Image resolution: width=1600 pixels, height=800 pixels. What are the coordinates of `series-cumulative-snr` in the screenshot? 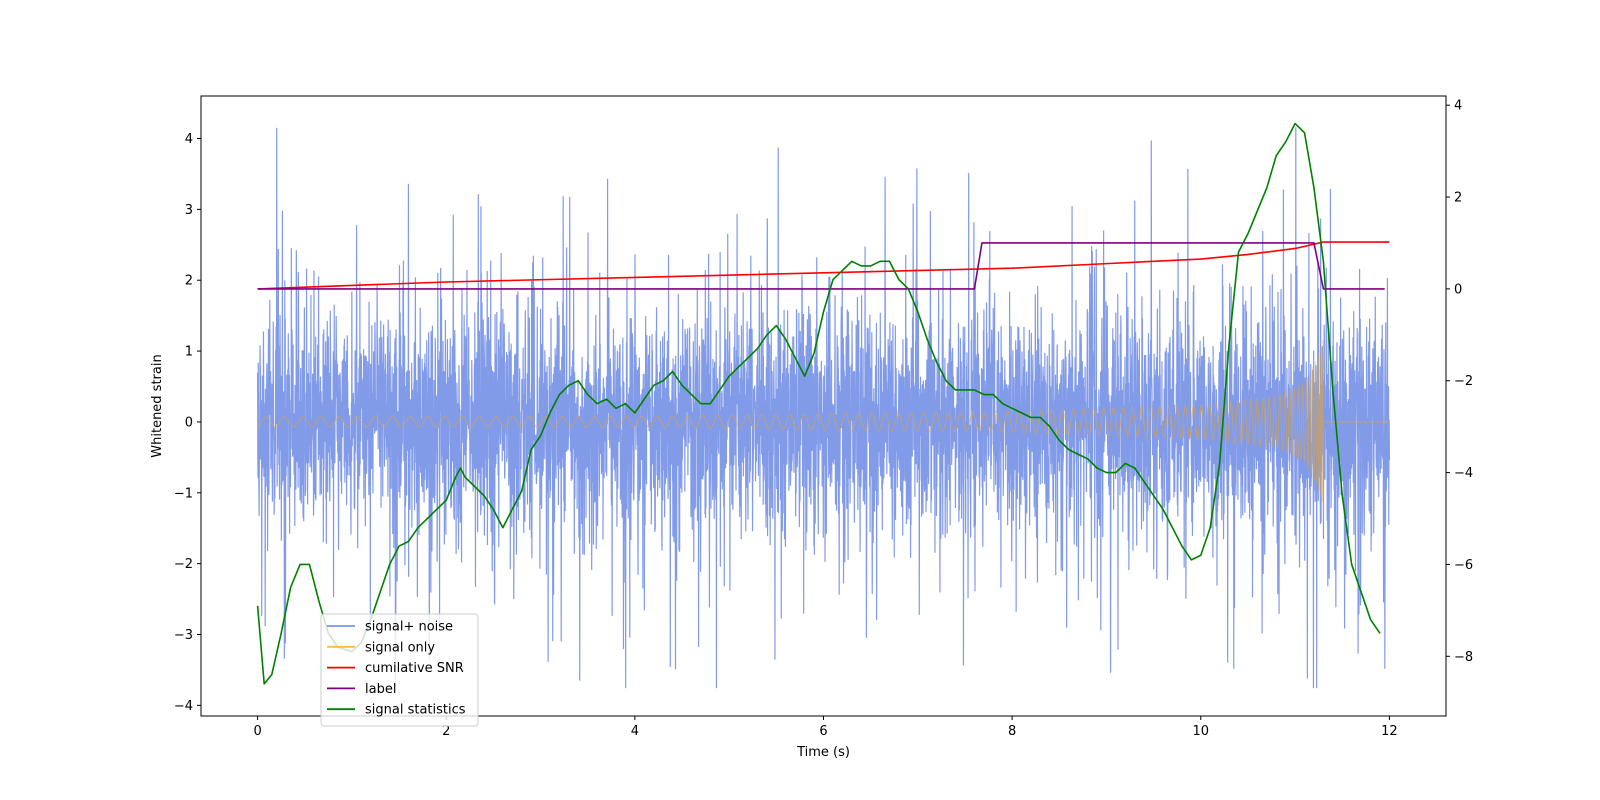 It's located at (823, 265).